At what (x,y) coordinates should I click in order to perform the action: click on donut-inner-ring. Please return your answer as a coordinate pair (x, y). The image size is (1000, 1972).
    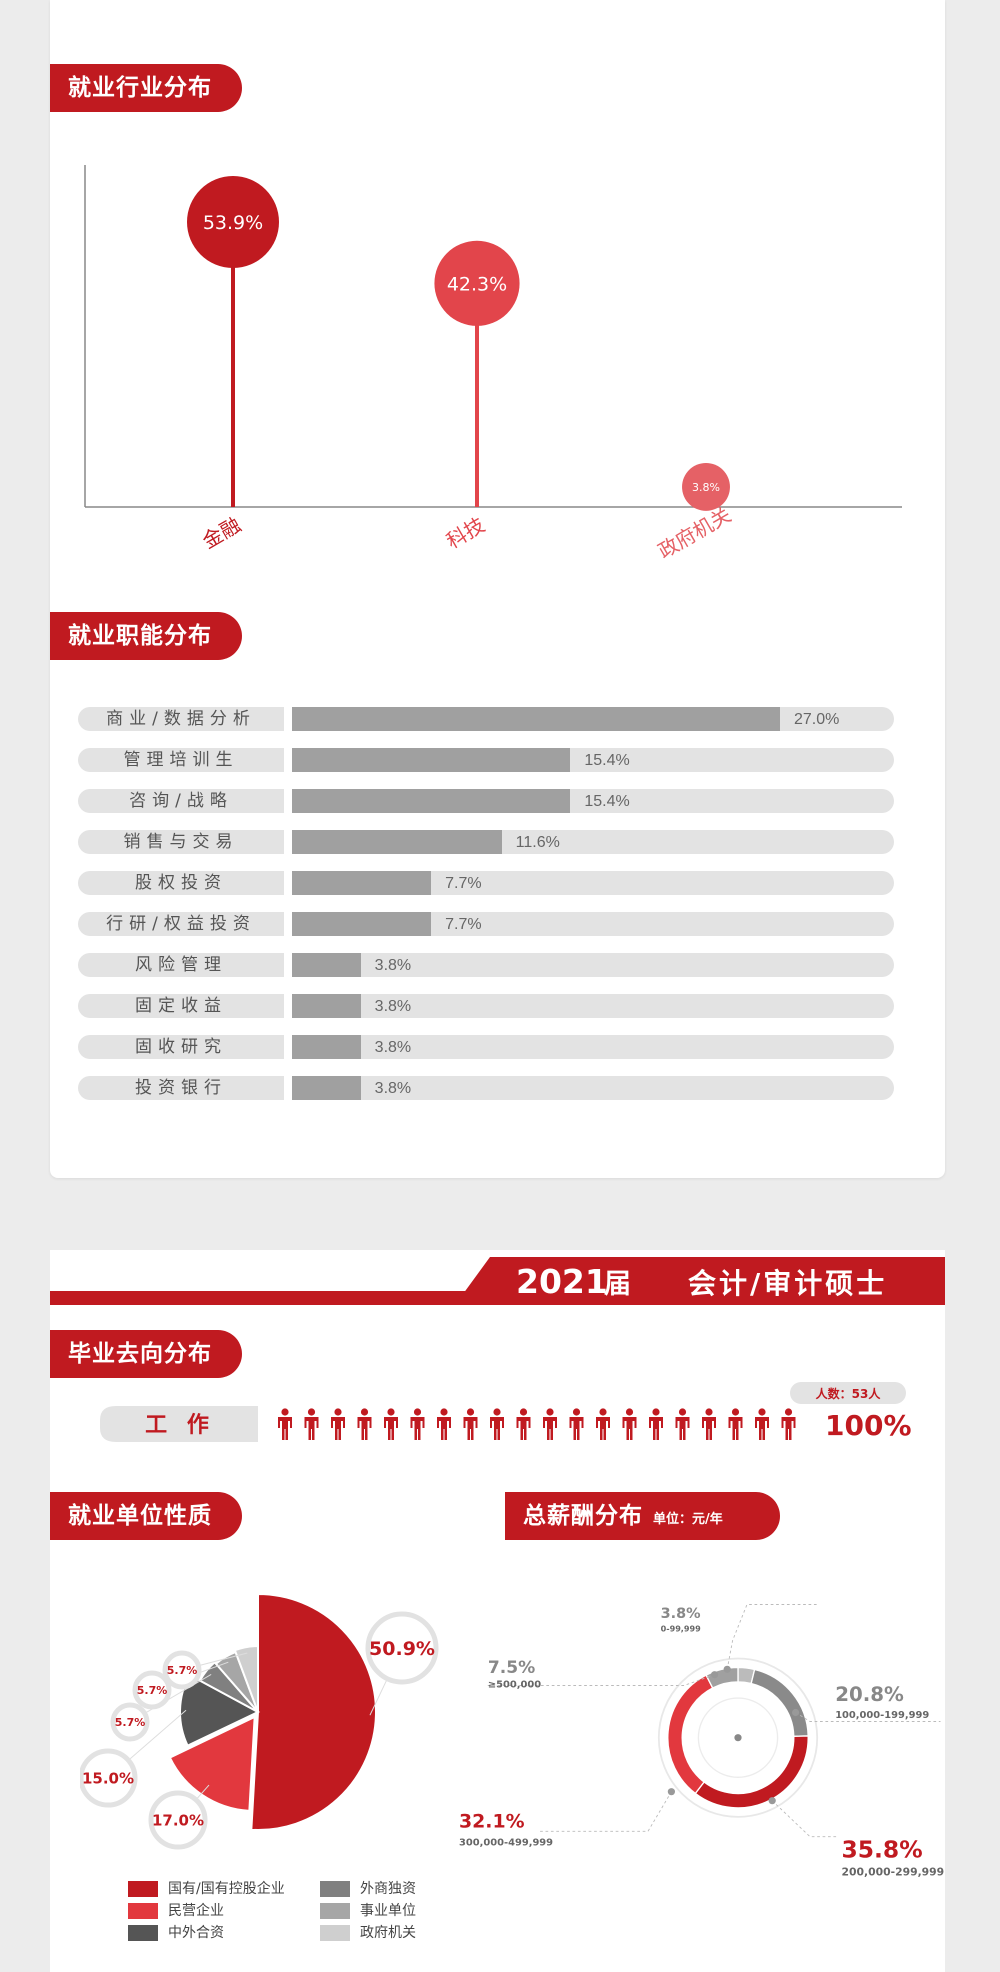
    Looking at the image, I should click on (738, 1737).